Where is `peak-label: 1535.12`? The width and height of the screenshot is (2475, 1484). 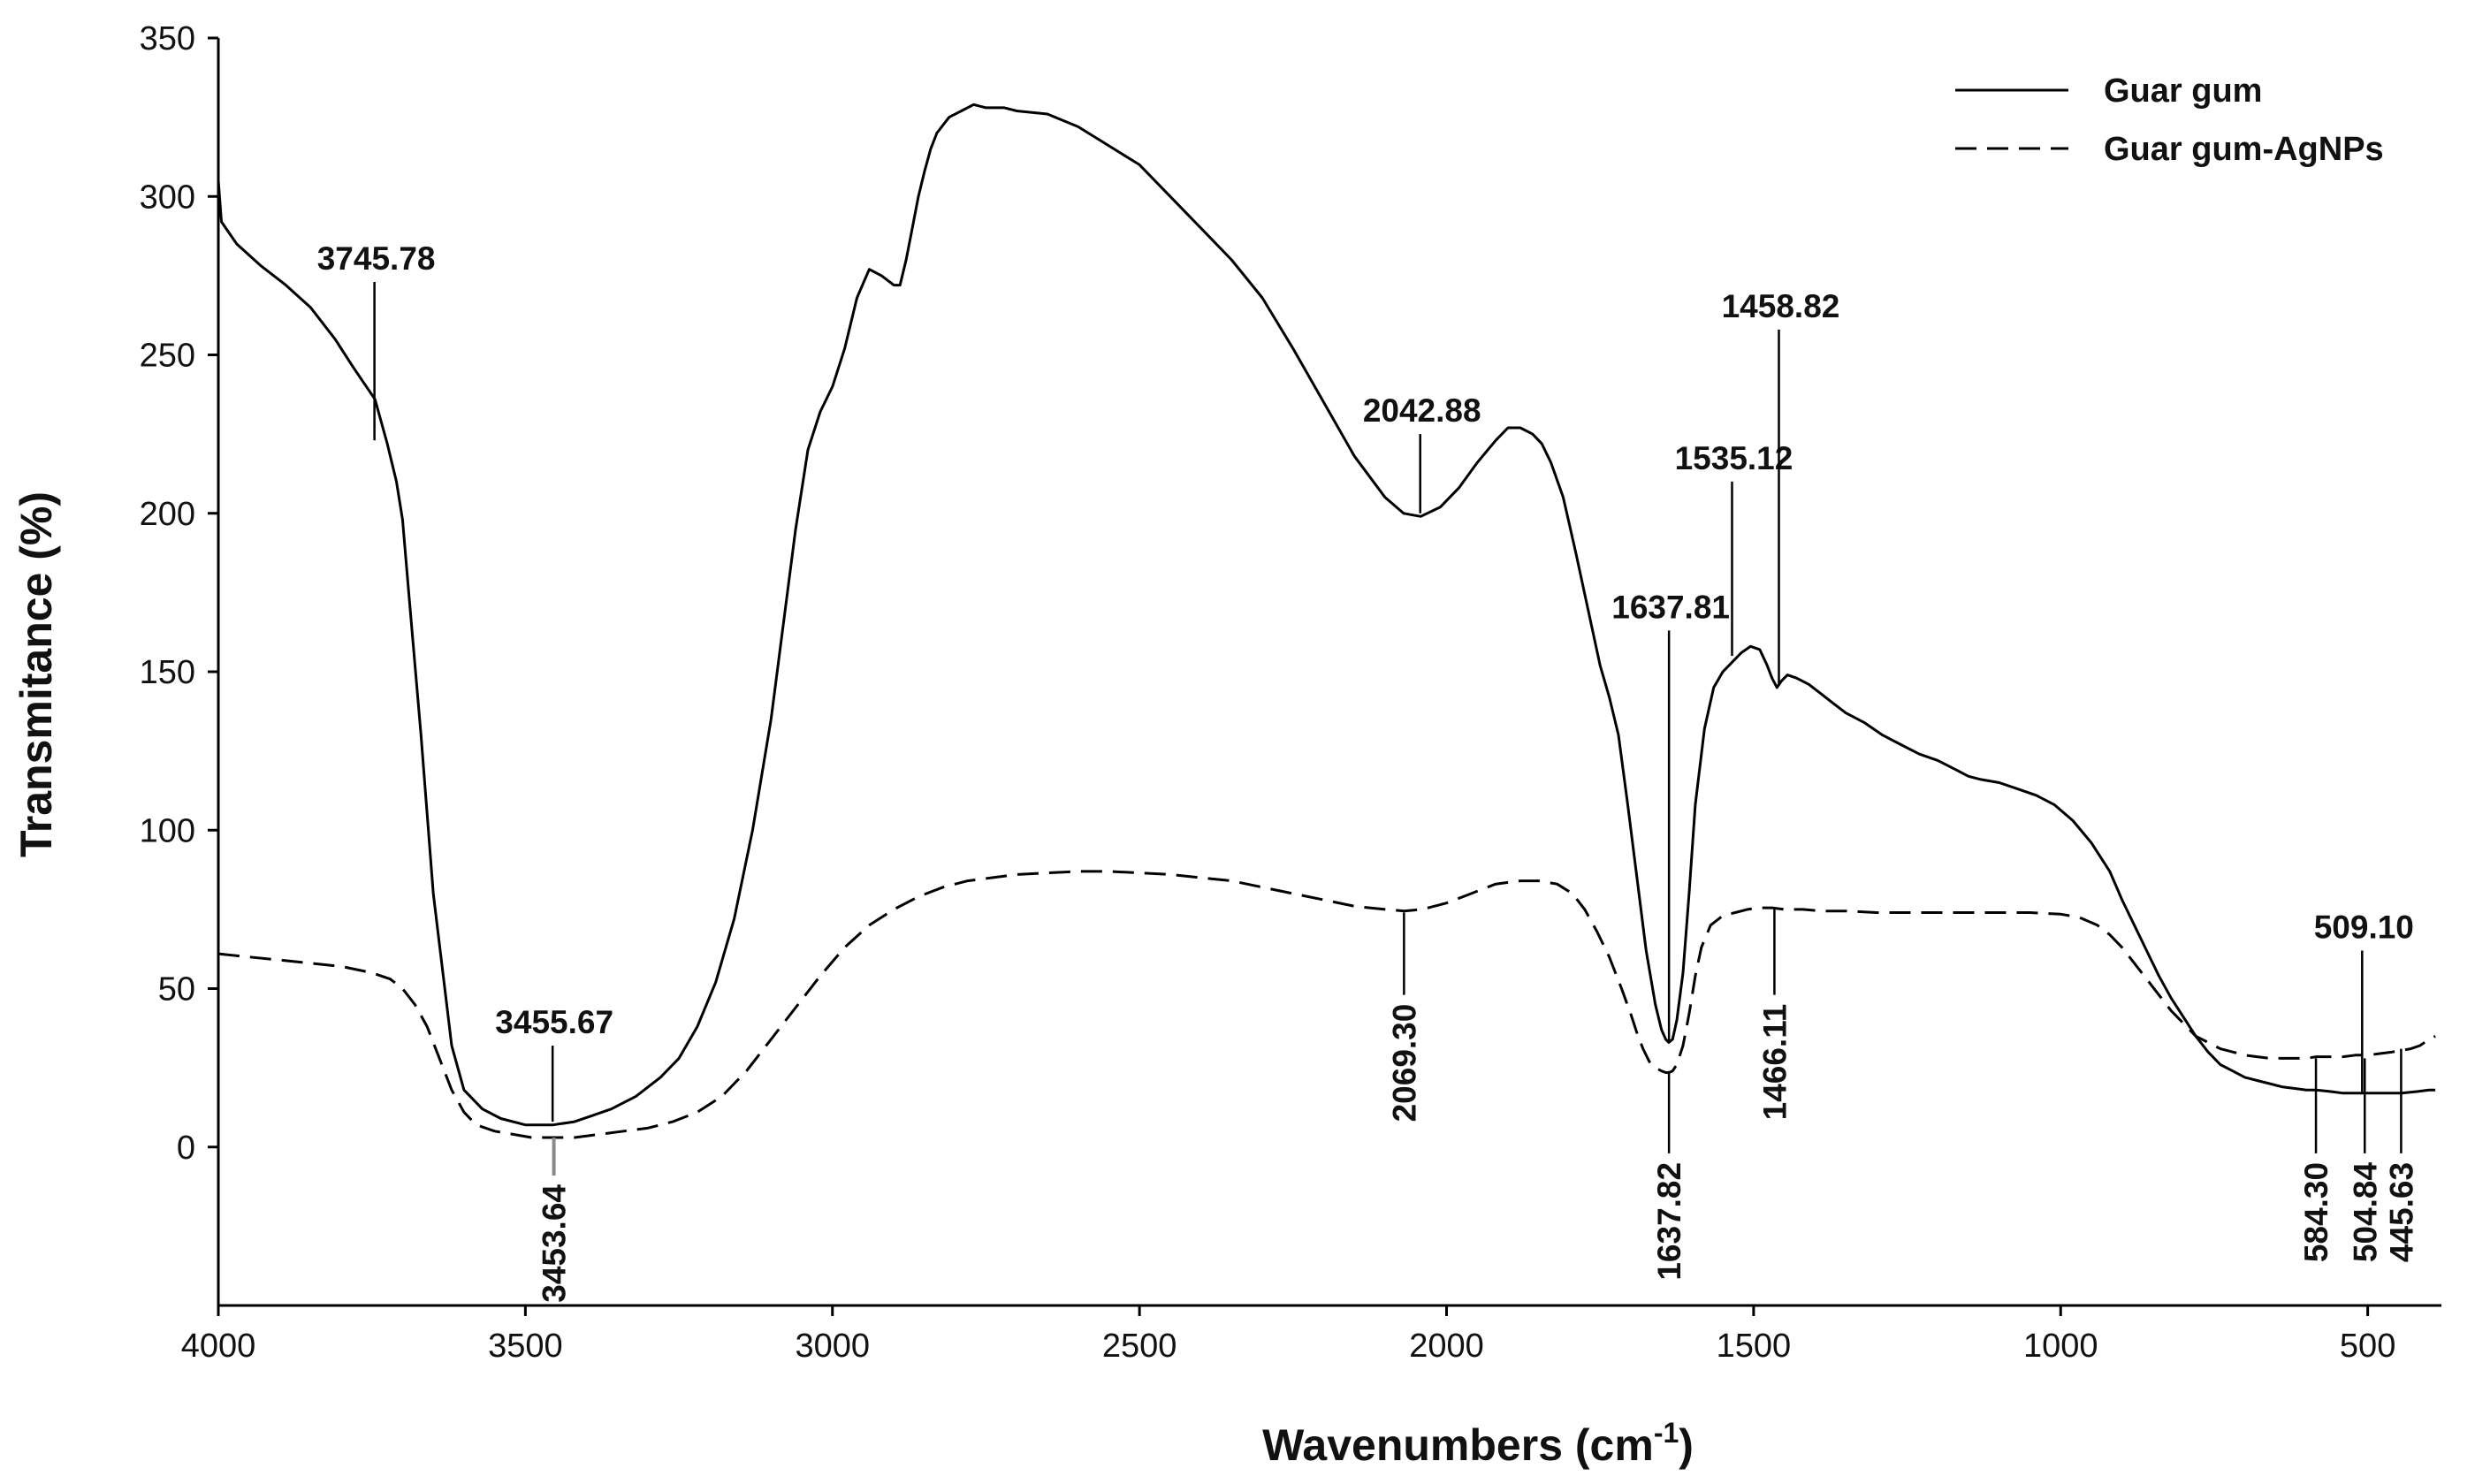 peak-label: 1535.12 is located at coordinates (1734, 458).